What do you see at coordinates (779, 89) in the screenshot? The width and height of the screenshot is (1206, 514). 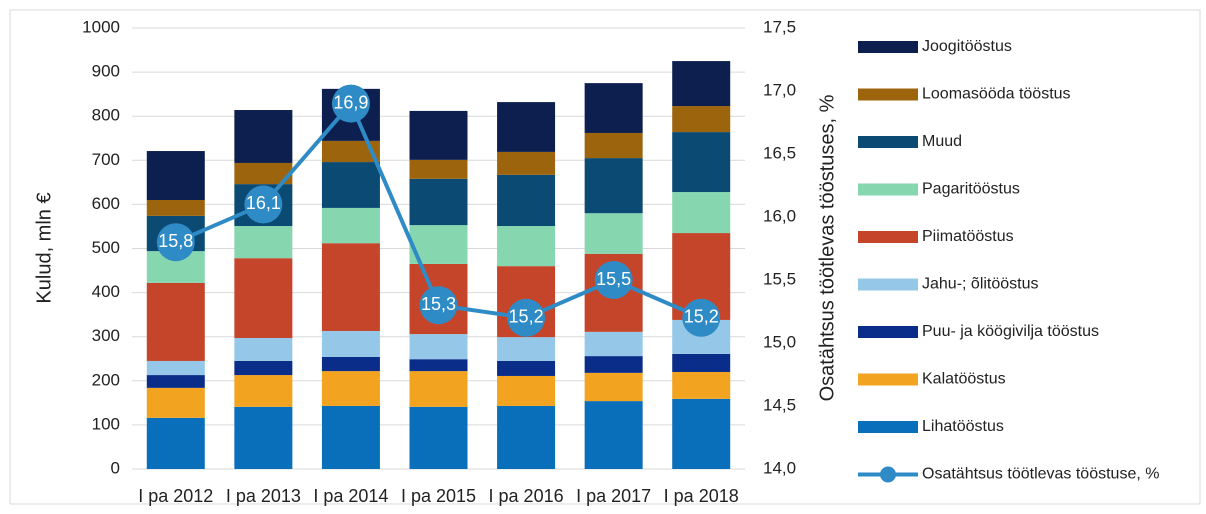 I see `y2-tick-label: 17,0` at bounding box center [779, 89].